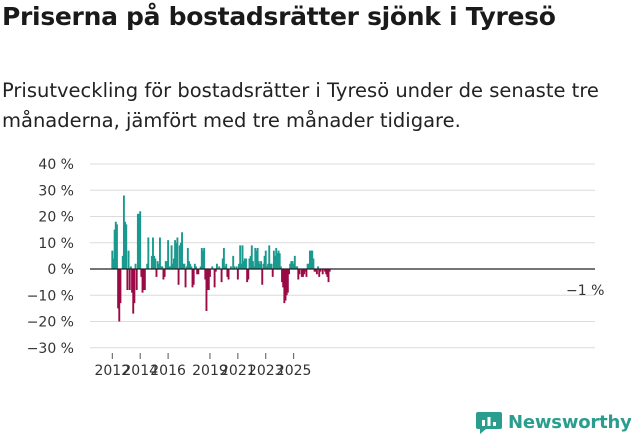 This screenshot has width=631, height=439. What do you see at coordinates (112, 371) in the screenshot?
I see `x-tick-label: 2012` at bounding box center [112, 371].